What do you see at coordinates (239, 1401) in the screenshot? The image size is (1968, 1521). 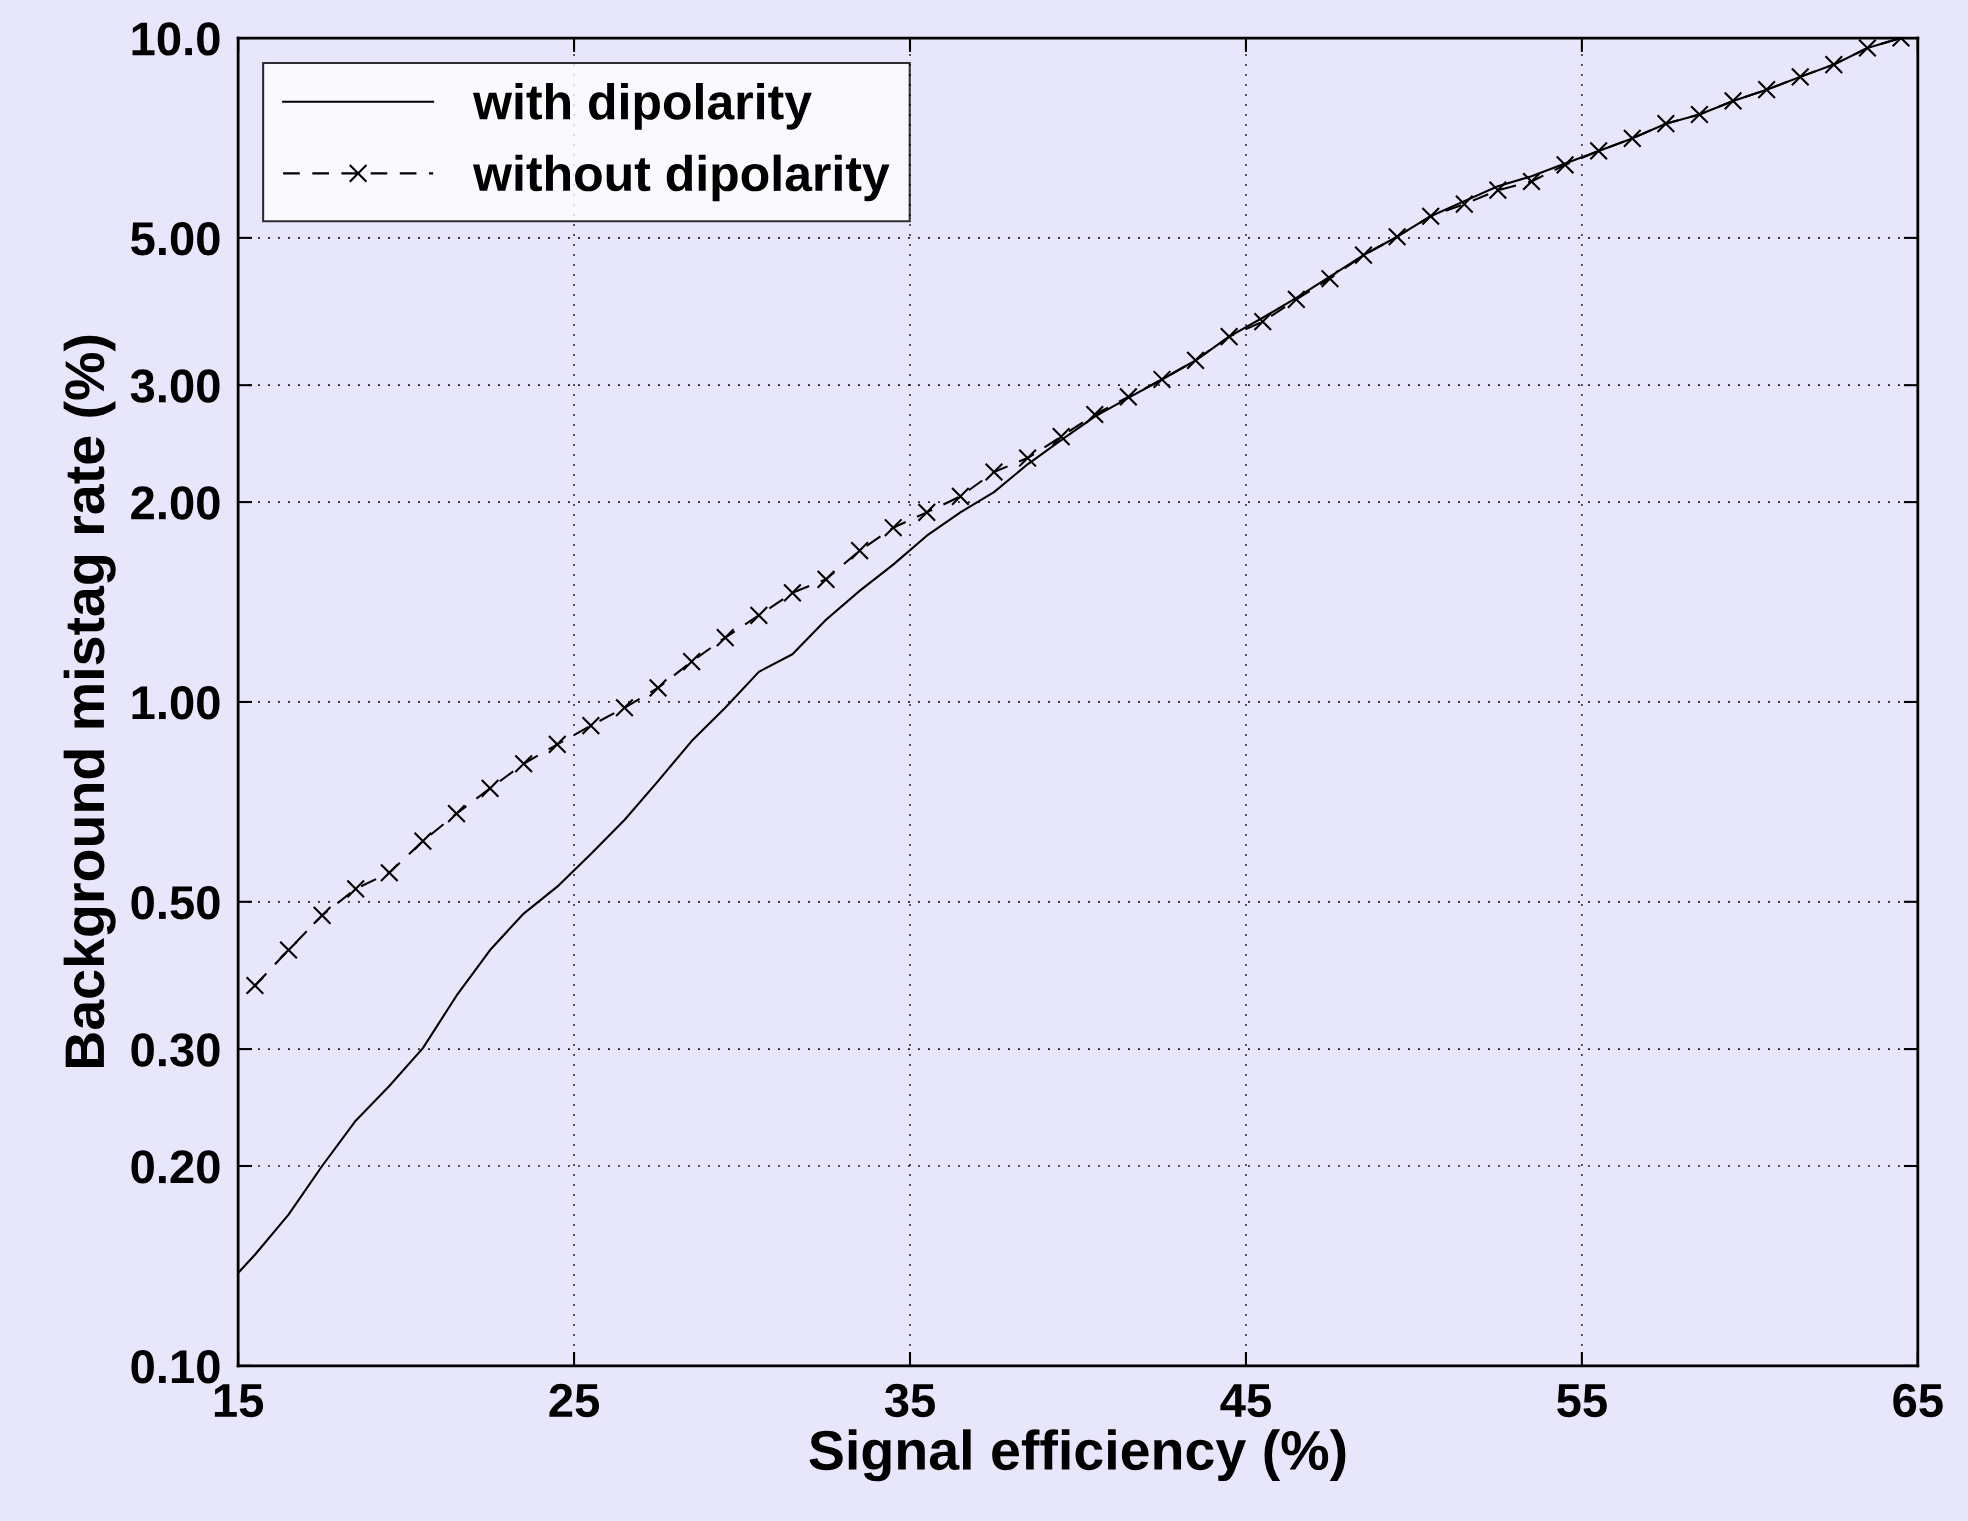 I see `x-tick-label: 15` at bounding box center [239, 1401].